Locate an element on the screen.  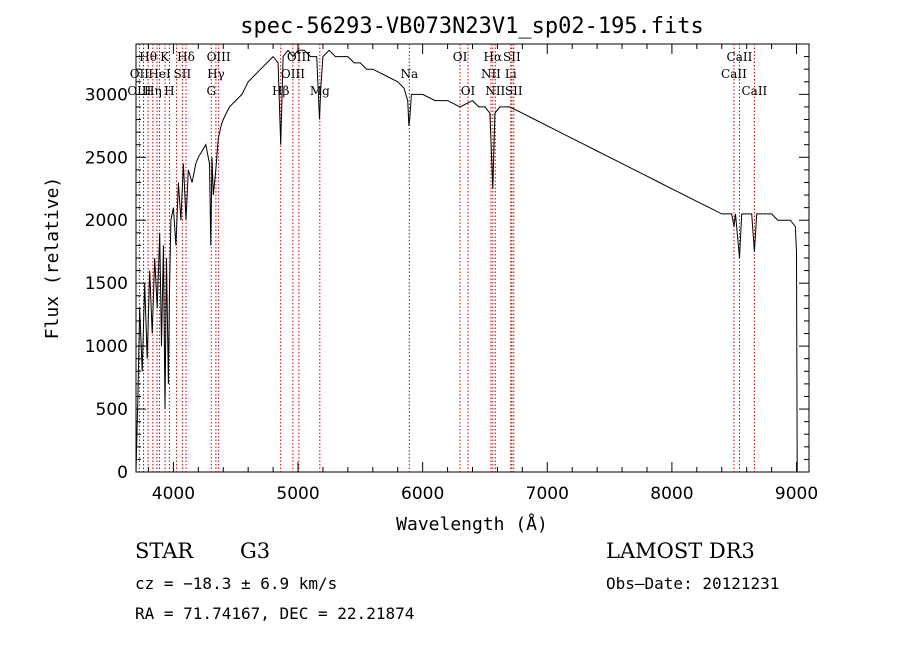
x-tick-label: 4000 is located at coordinates (173, 494).